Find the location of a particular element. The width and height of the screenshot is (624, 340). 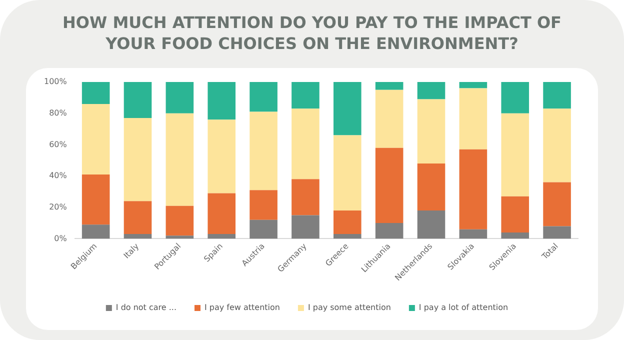

legend-label: I pay few attention is located at coordinates (242, 307).